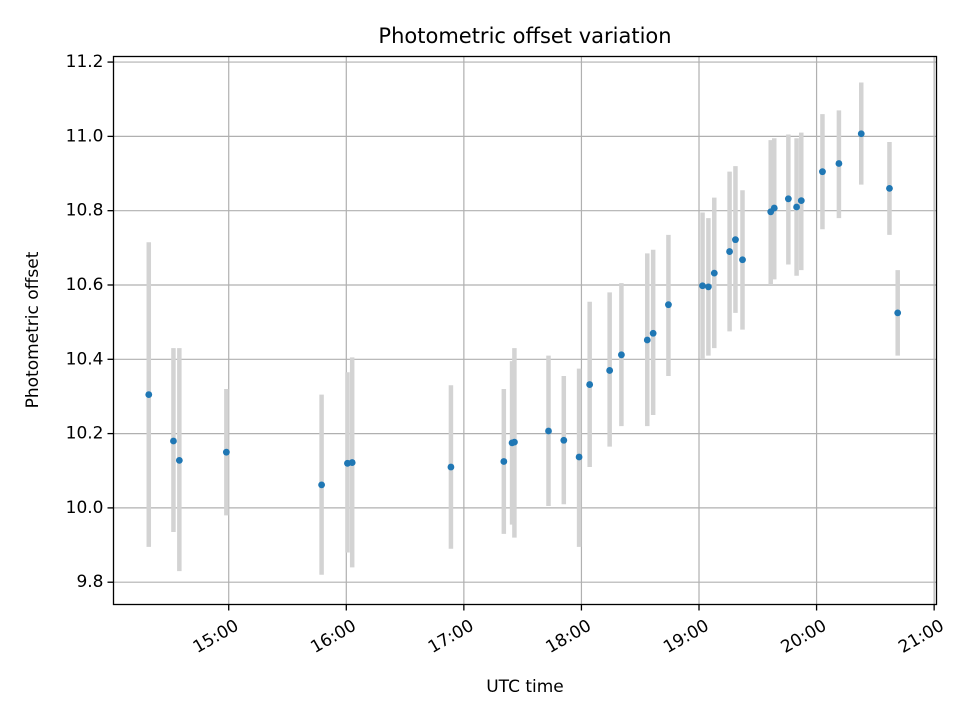 The image size is (960, 720). Describe the element at coordinates (524, 36) in the screenshot. I see `chart-title: Photometric offset variation` at that location.